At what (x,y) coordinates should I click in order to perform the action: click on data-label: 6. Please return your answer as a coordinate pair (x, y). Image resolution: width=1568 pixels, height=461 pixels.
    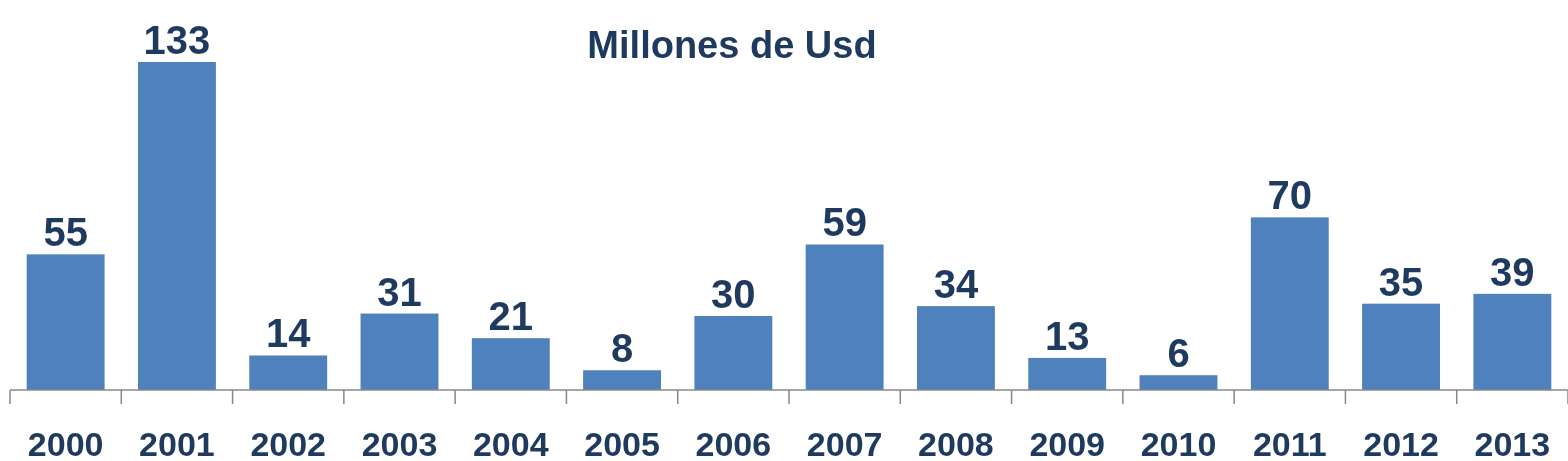
    Looking at the image, I should click on (1178, 353).